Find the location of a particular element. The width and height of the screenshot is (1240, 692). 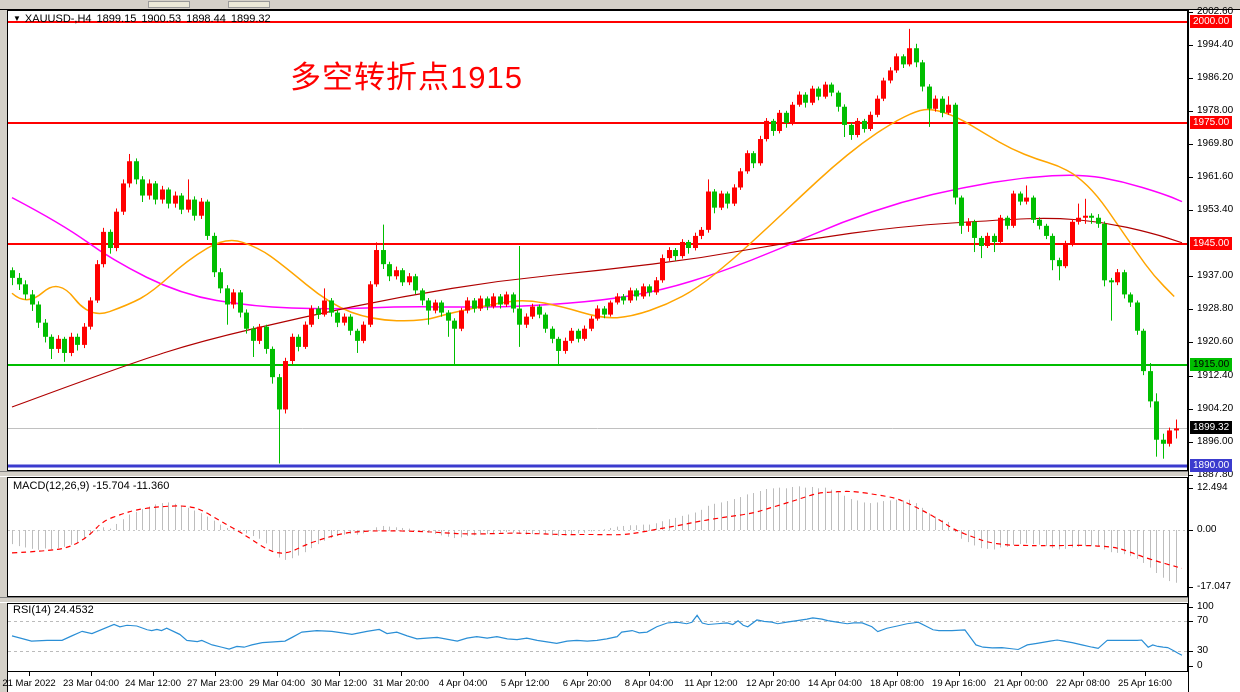

close-value: 1899.32 is located at coordinates (250, 19).